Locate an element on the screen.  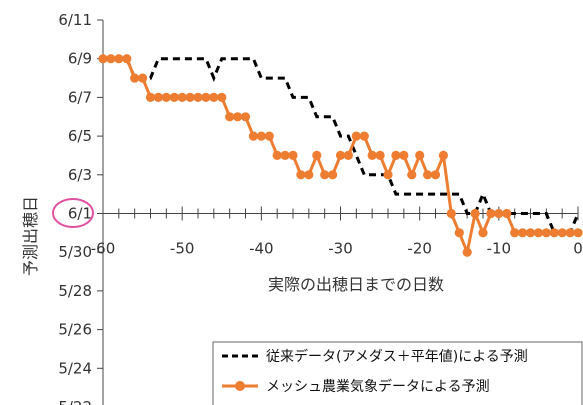
y-axis-title: 予測出穂日 is located at coordinates (30, 236).